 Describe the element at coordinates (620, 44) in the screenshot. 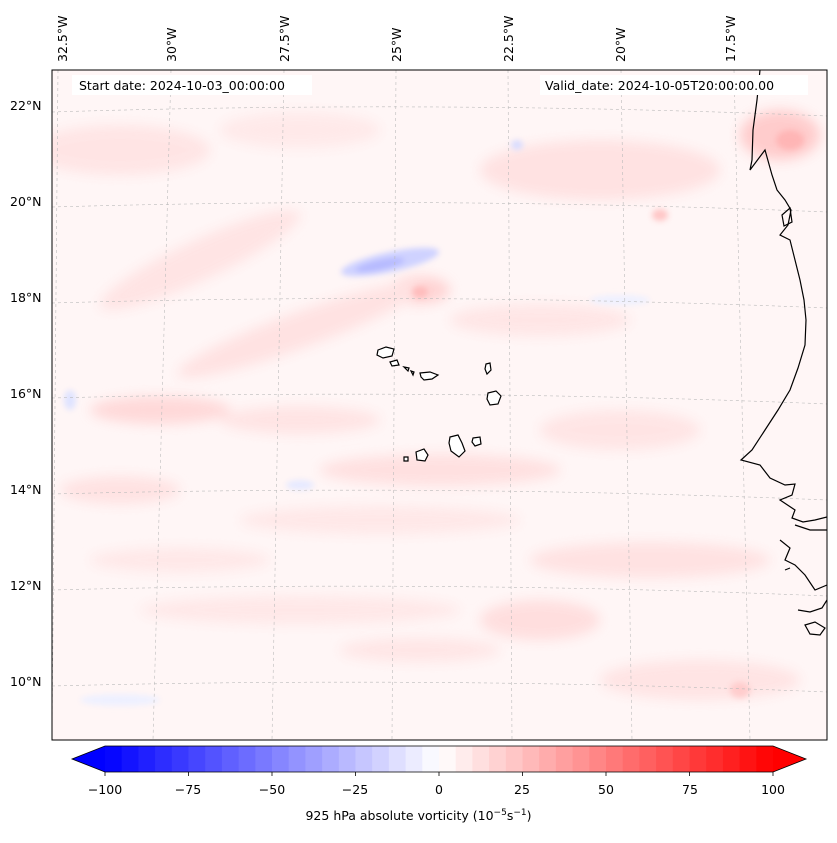

I see `lon-label-20w: 20°W` at that location.